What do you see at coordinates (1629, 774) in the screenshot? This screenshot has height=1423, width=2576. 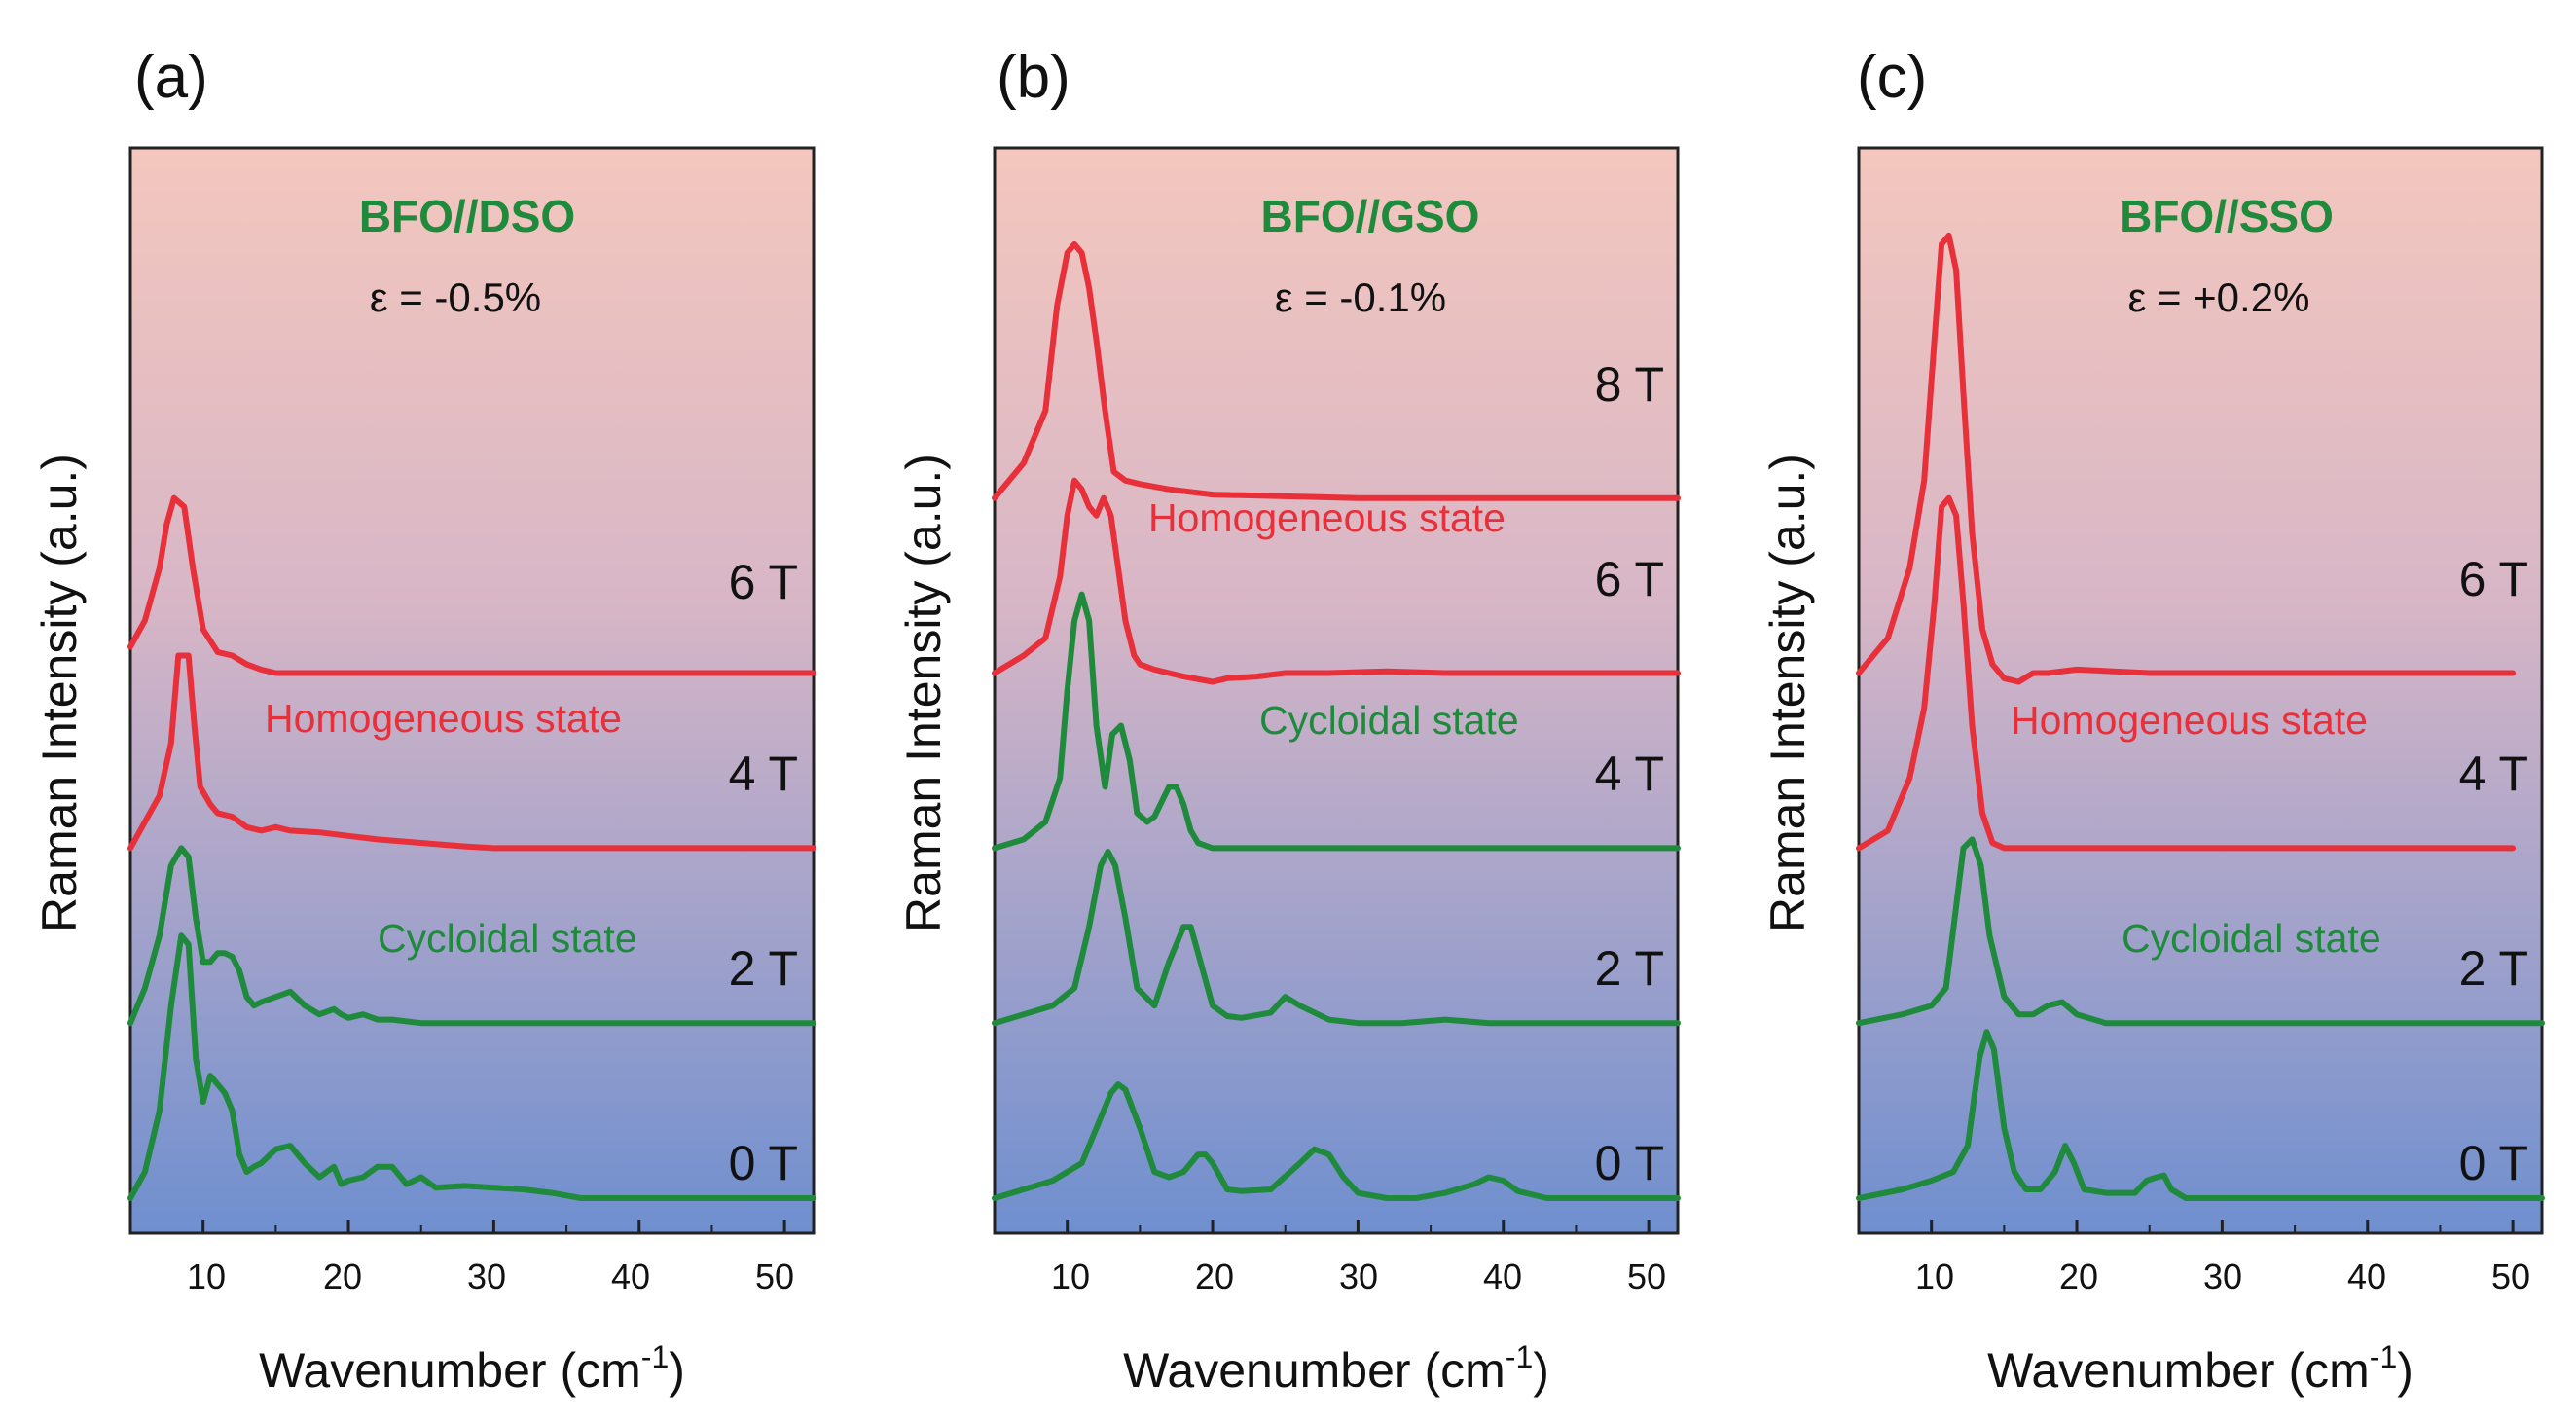 I see `field-label-b-4T: 4 T` at bounding box center [1629, 774].